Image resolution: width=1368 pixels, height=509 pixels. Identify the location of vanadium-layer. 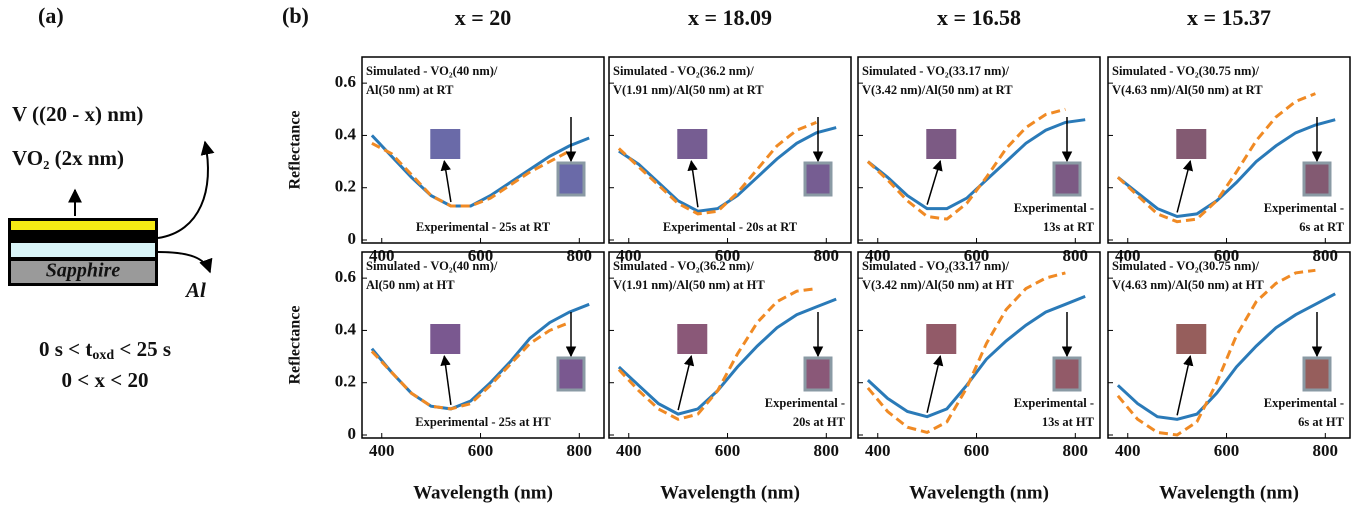
(83, 225).